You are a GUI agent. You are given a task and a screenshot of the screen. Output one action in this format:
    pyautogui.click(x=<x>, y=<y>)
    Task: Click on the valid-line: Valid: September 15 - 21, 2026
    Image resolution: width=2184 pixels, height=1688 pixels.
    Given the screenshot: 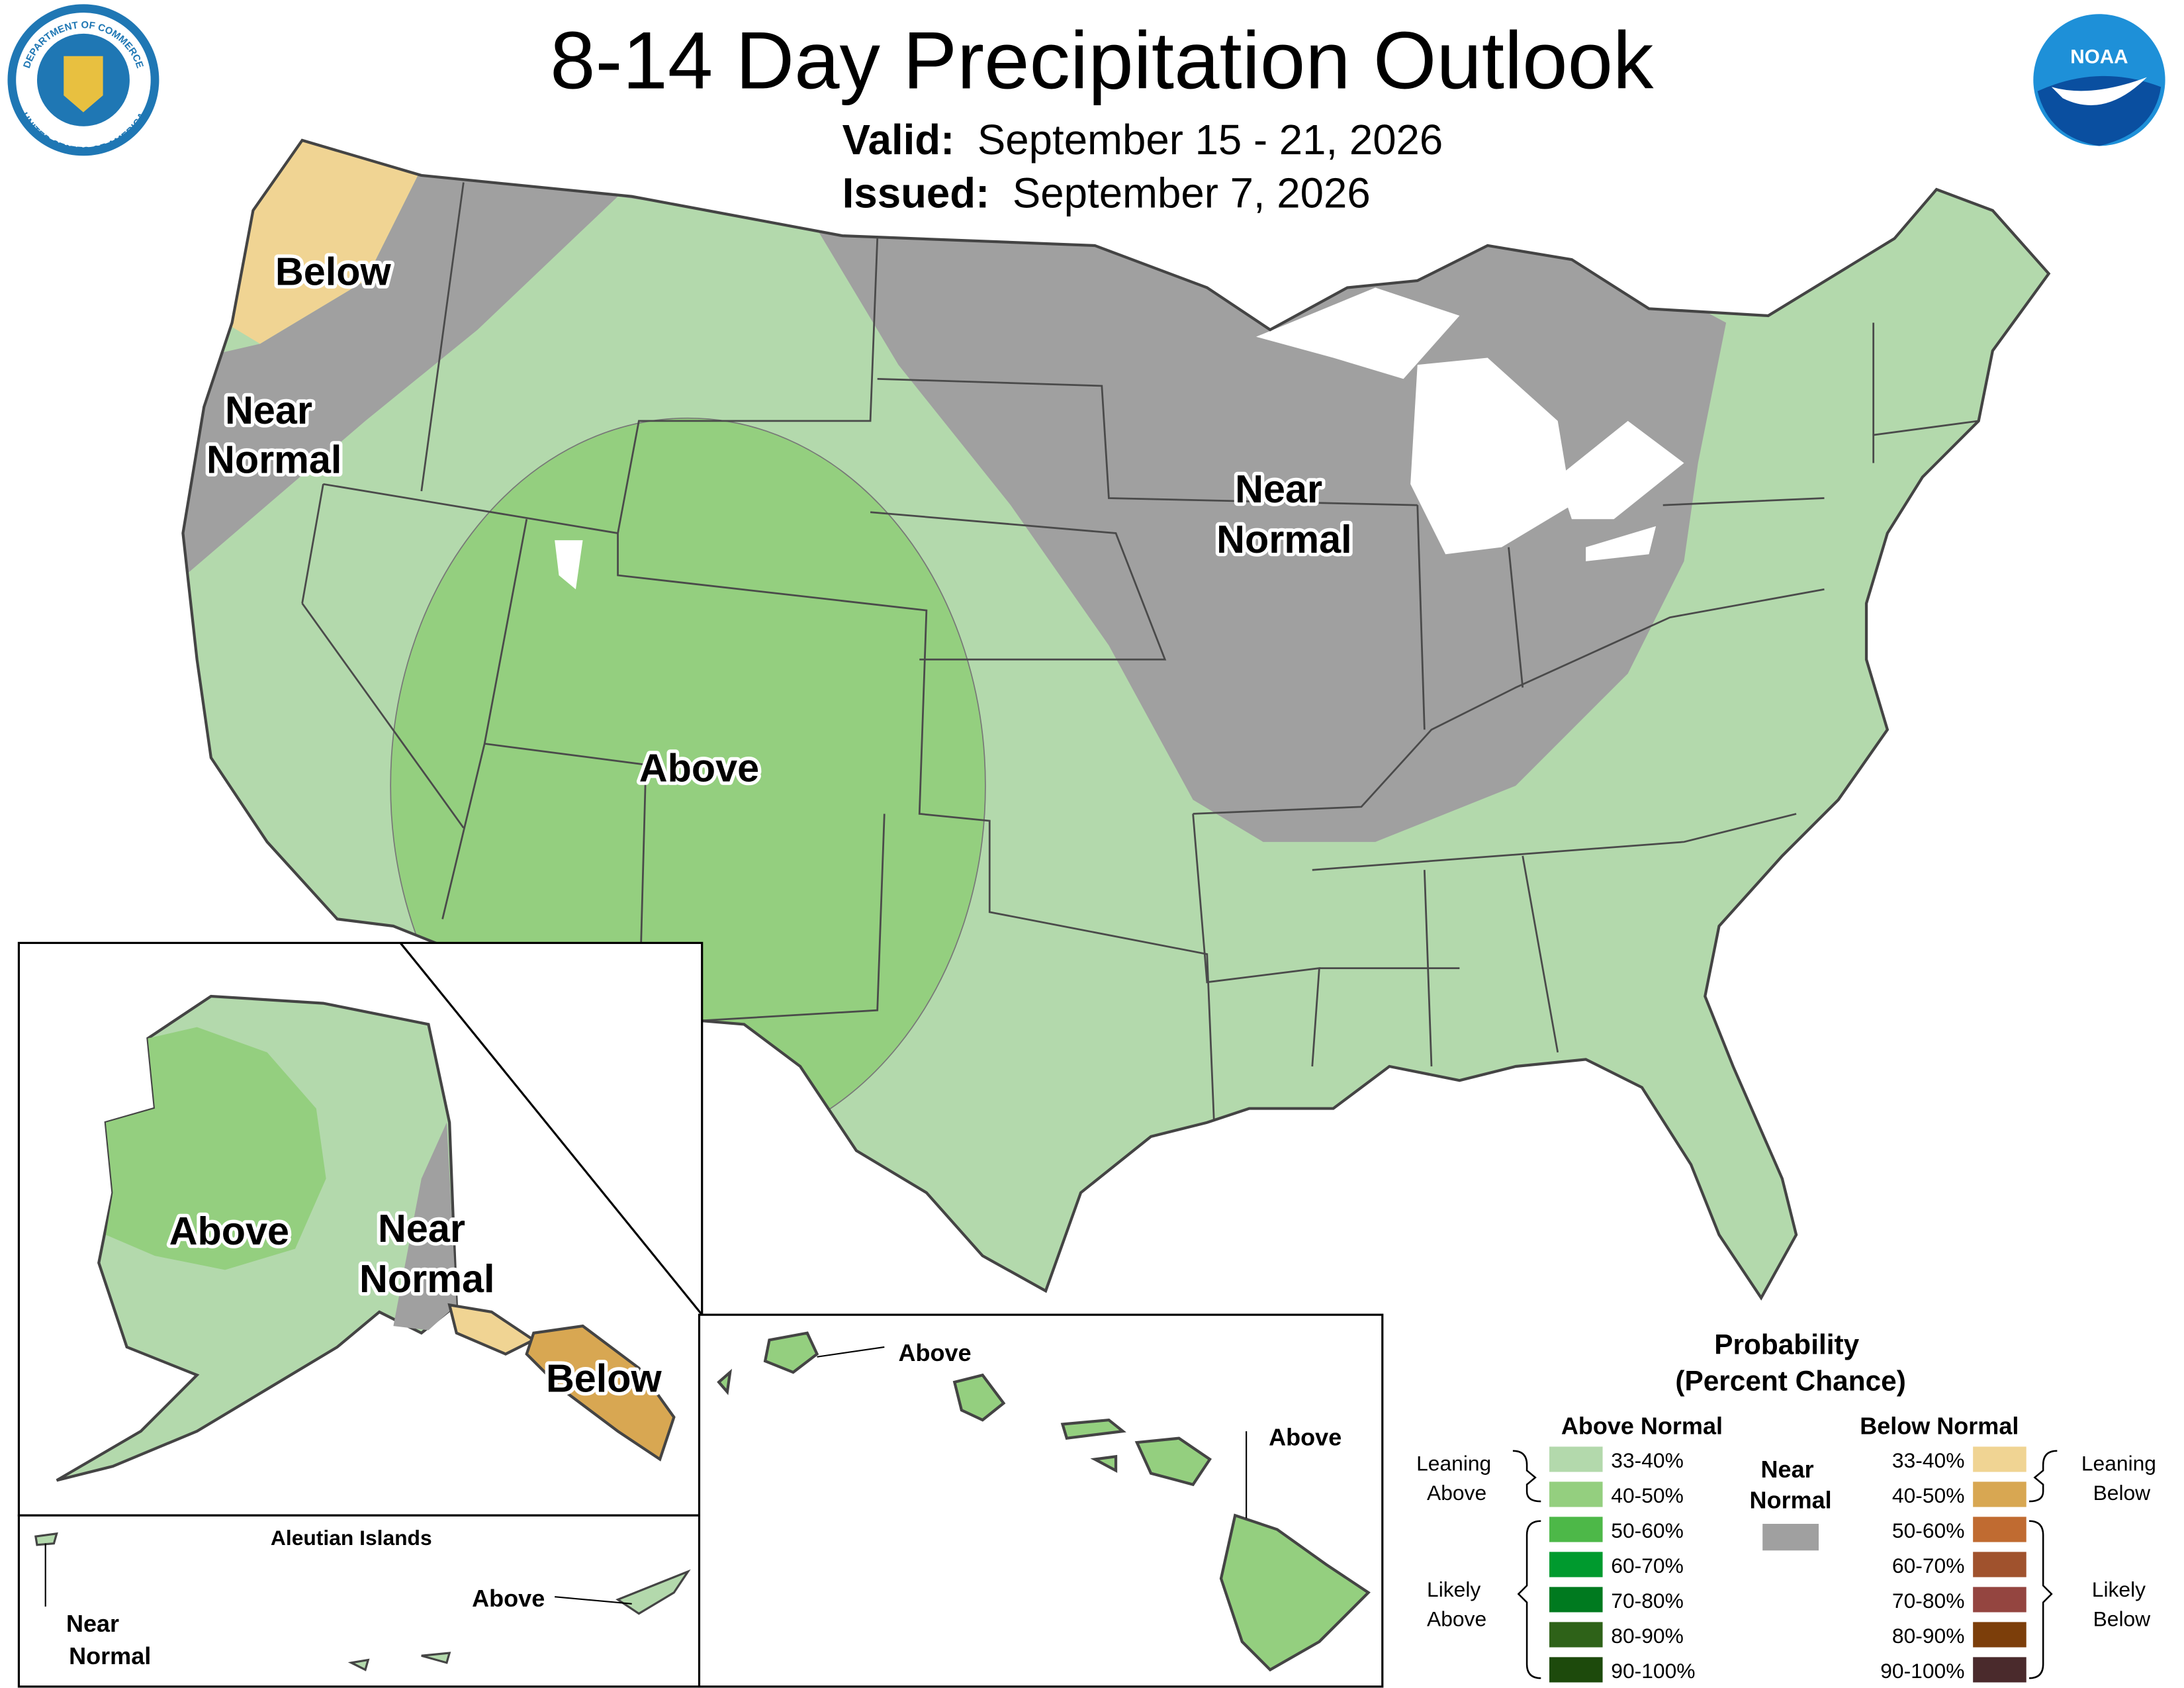 What is the action you would take?
    pyautogui.click(x=1142, y=140)
    